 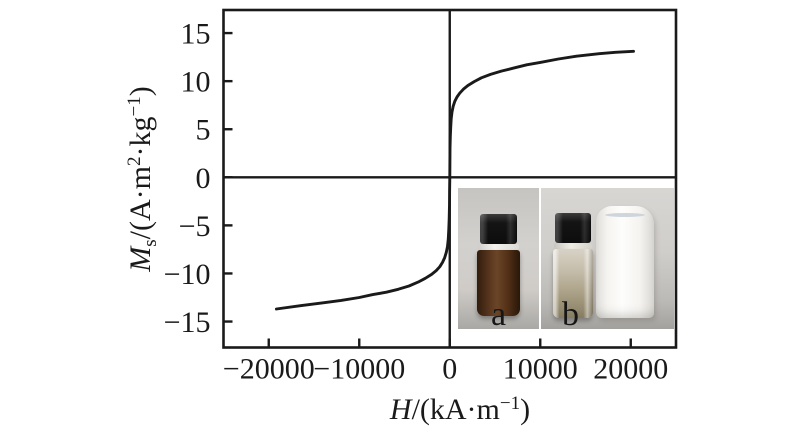 What do you see at coordinates (269, 369) in the screenshot?
I see `x-tick-label: −20000` at bounding box center [269, 369].